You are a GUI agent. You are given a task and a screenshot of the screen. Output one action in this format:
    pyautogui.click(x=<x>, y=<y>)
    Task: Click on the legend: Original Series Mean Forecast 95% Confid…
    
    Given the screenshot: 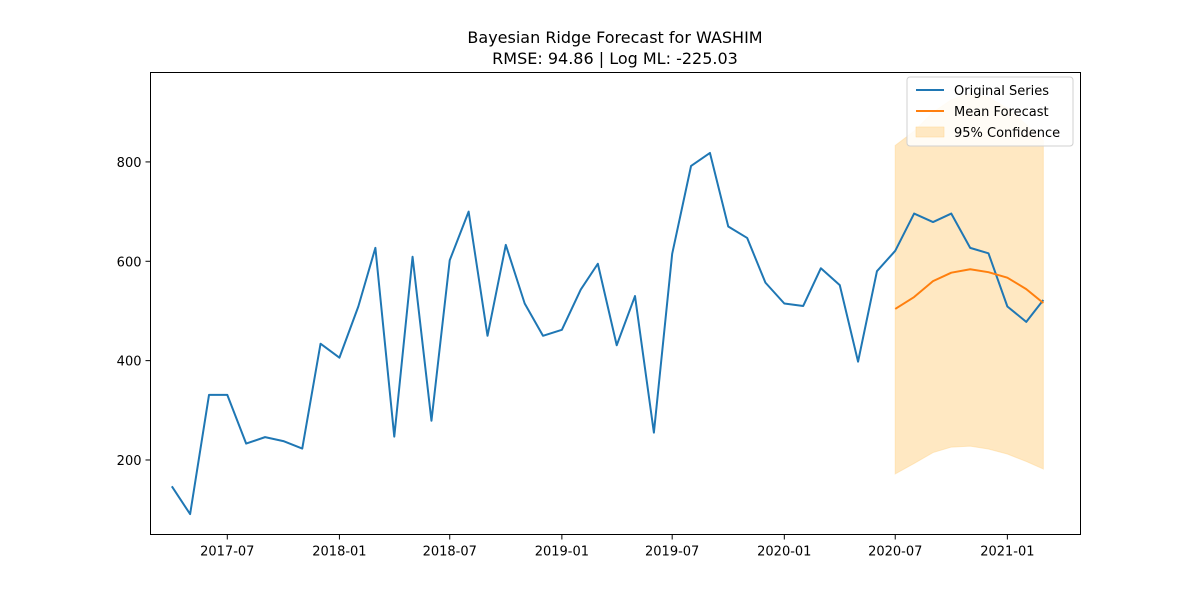 What is the action you would take?
    pyautogui.click(x=990, y=111)
    